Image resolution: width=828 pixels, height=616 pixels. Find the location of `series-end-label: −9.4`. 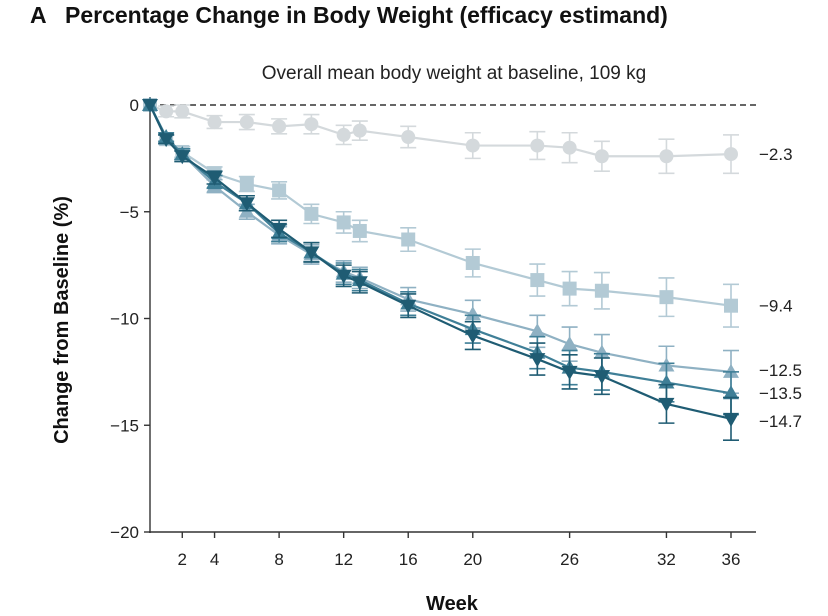

series-end-label: −9.4 is located at coordinates (776, 306).